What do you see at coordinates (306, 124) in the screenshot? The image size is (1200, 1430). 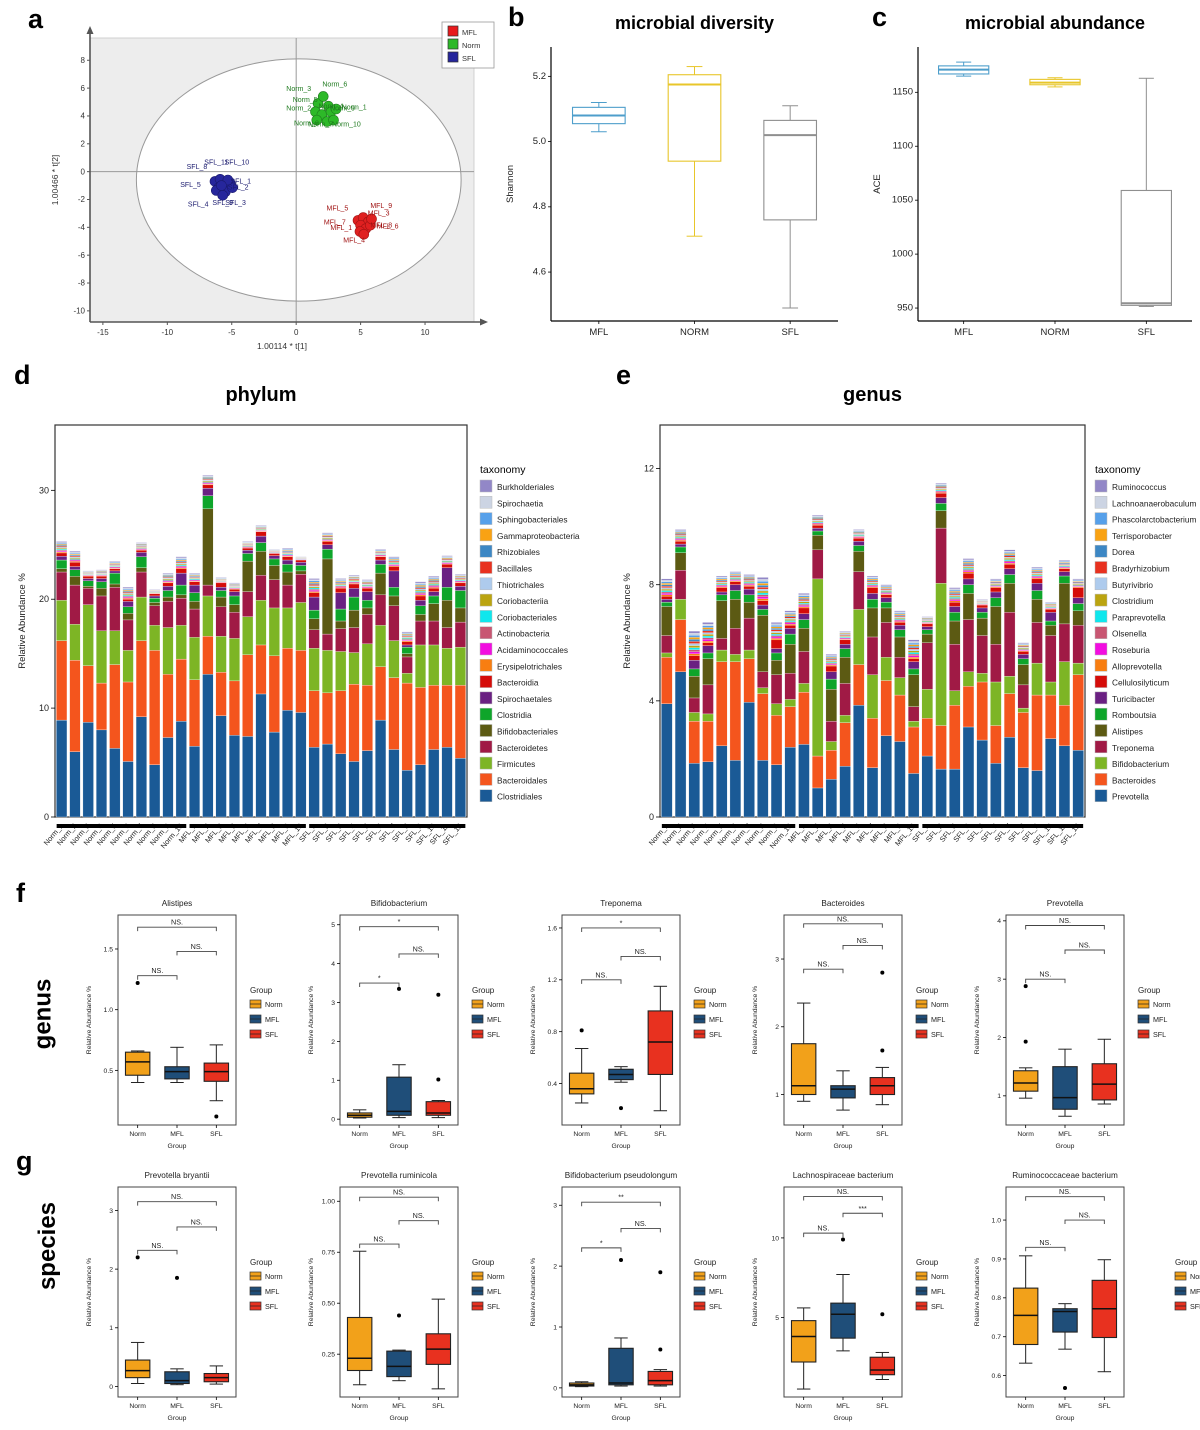 I see `svg-text: Norm_8` at bounding box center [306, 124].